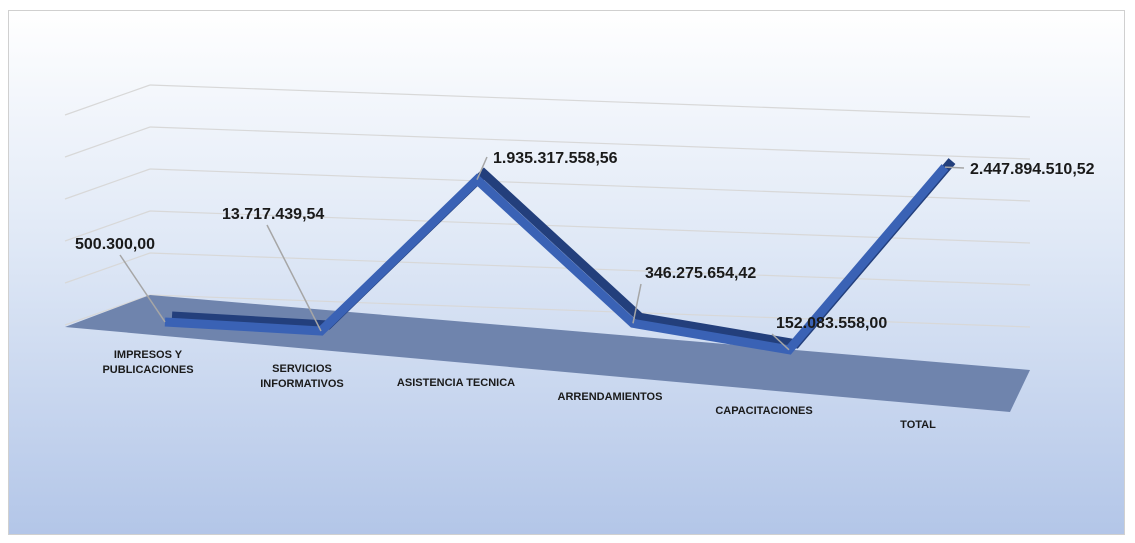 The height and width of the screenshot is (543, 1135). I want to click on x-tick-label: SERVICIOS INFORMATIVOS, so click(302, 376).